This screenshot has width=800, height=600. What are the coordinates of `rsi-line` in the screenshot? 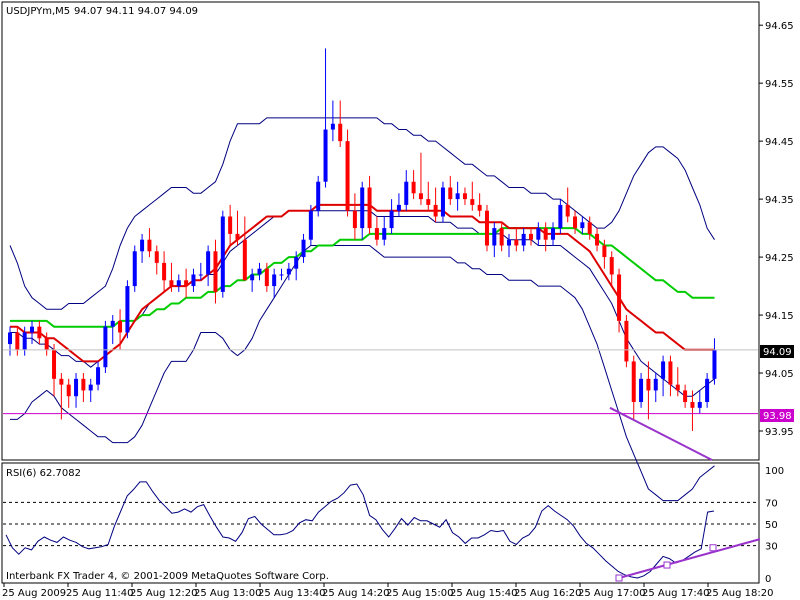 It's located at (360, 530).